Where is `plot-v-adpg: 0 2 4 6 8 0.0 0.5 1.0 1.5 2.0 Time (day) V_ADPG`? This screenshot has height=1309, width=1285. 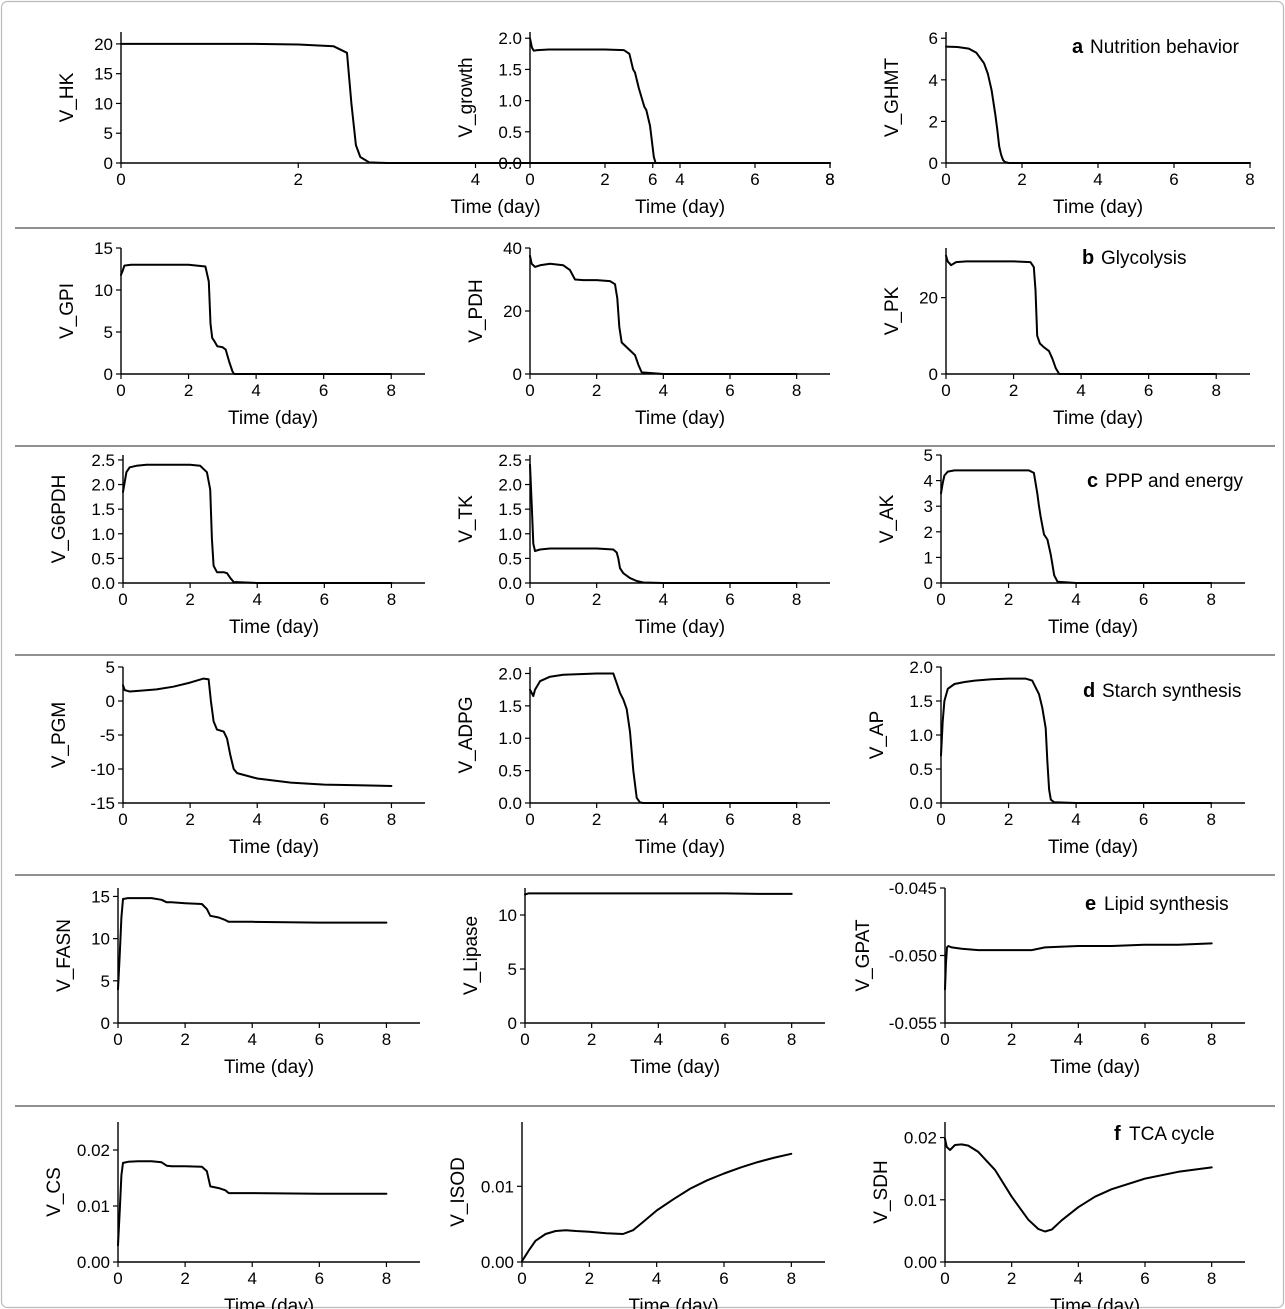 plot-v-adpg: 0 2 4 6 8 0.0 0.5 1.0 1.5 2.0 Time (day) V_ADPG is located at coordinates (643, 761).